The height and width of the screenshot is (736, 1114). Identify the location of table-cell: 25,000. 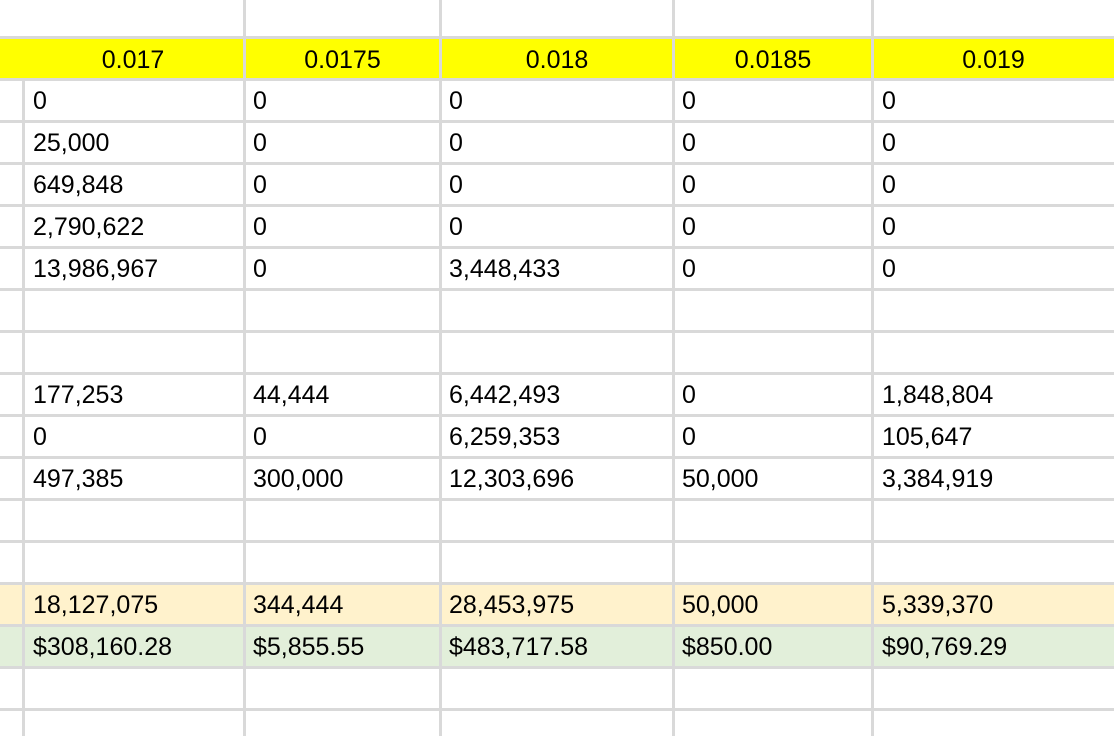
(71, 143).